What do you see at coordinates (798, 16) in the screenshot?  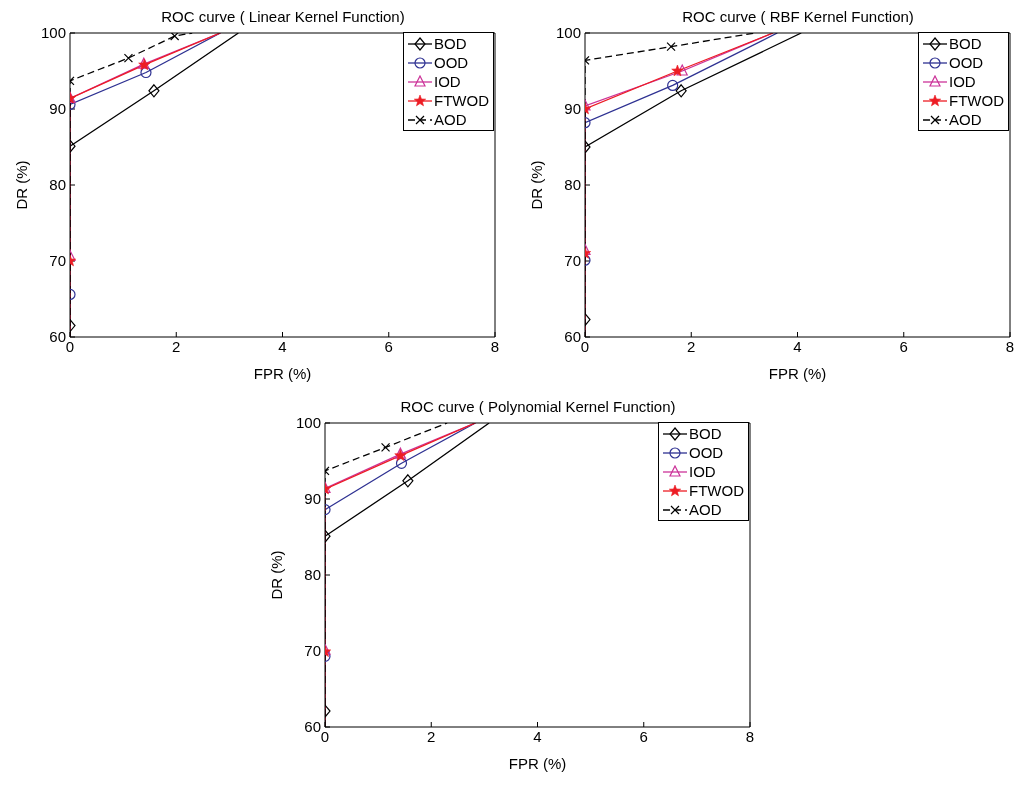 I see `chart-title: ROC curve ( RBF Kernel Function)` at bounding box center [798, 16].